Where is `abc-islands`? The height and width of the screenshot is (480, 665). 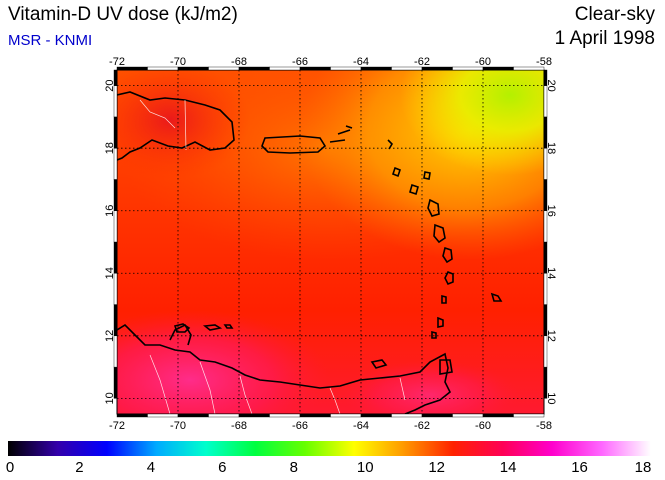 abc-islands is located at coordinates (203, 328).